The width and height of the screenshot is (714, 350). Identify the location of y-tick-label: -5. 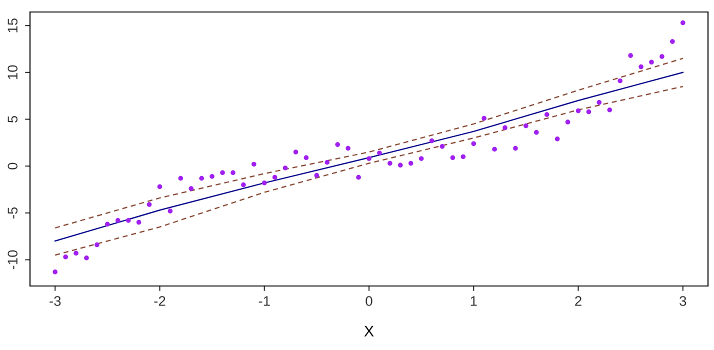
(13, 212).